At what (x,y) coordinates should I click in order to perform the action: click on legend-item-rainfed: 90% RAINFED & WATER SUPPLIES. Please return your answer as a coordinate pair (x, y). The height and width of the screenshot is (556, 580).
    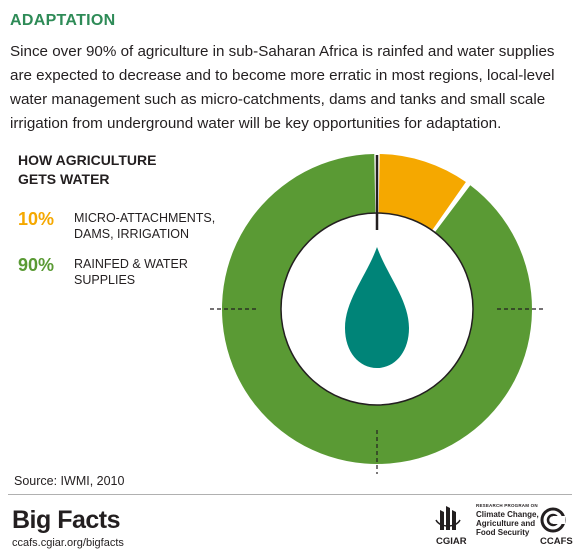
    Looking at the image, I should click on (103, 271).